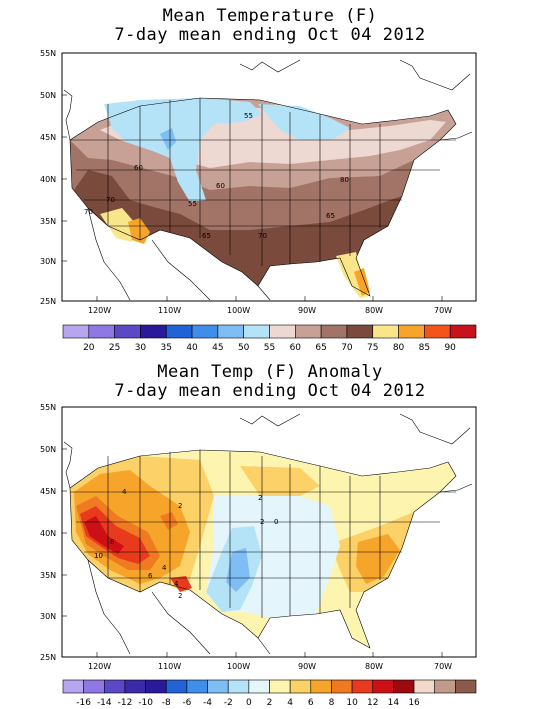 This screenshot has height=709, width=540. Describe the element at coordinates (270, 310) in the screenshot. I see `top-lon-labels: 120W 110W 100W 90W 80W 70W` at that location.